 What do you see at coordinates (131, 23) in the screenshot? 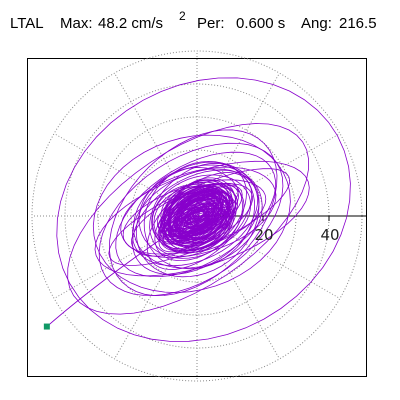
I see `max-value: 48.2 cm/s` at bounding box center [131, 23].